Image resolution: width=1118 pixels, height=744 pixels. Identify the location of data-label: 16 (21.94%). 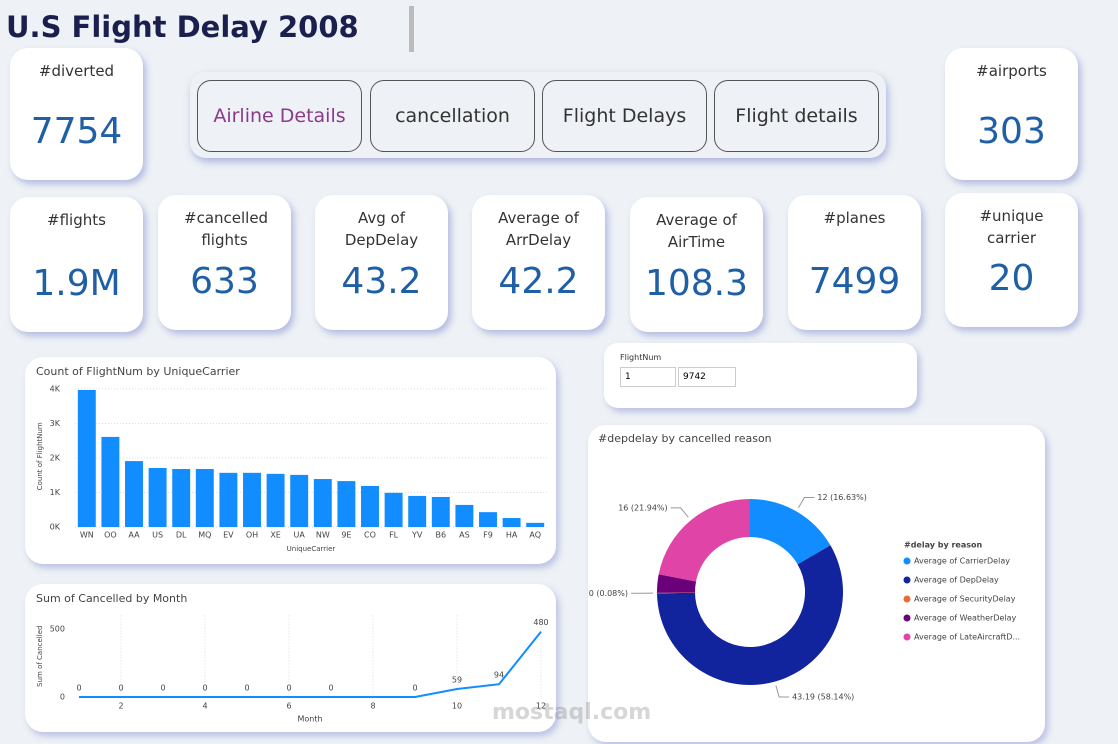
(642, 507).